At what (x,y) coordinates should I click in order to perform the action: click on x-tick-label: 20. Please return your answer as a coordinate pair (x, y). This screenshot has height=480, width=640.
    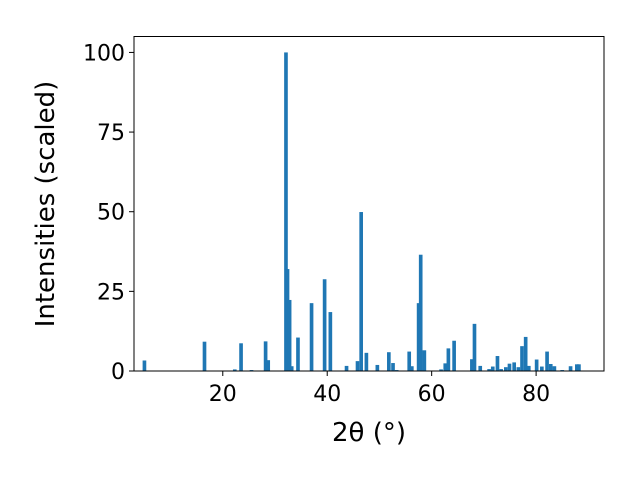
    Looking at the image, I should click on (223, 394).